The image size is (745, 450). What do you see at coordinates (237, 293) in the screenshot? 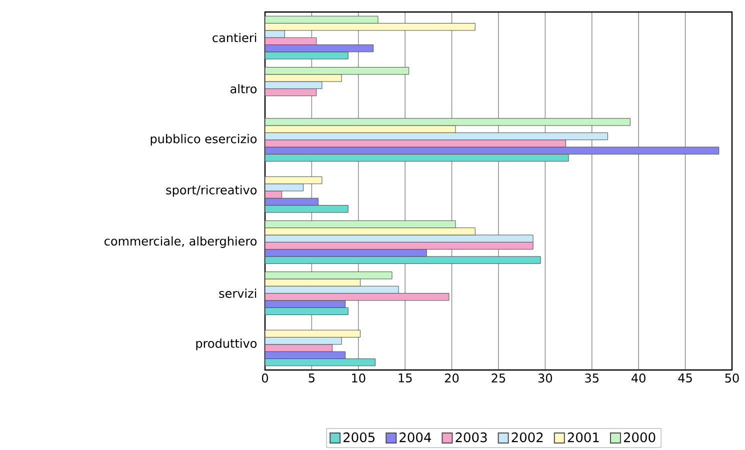
I see `y-tick-label: servizi` at bounding box center [237, 293].